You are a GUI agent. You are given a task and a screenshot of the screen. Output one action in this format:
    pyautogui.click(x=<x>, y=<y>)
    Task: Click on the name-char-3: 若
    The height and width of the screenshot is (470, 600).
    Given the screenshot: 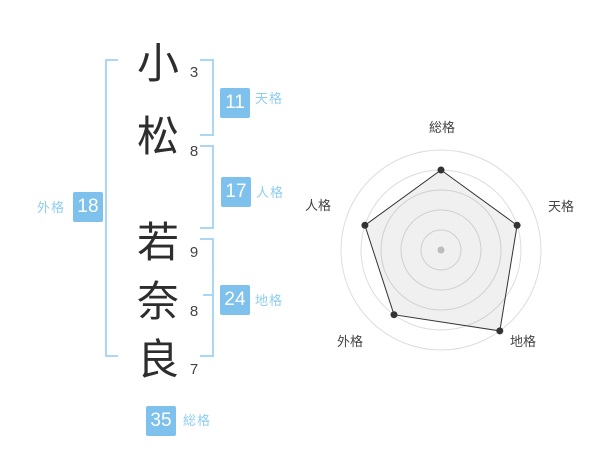 What is the action you would take?
    pyautogui.click(x=157, y=242)
    